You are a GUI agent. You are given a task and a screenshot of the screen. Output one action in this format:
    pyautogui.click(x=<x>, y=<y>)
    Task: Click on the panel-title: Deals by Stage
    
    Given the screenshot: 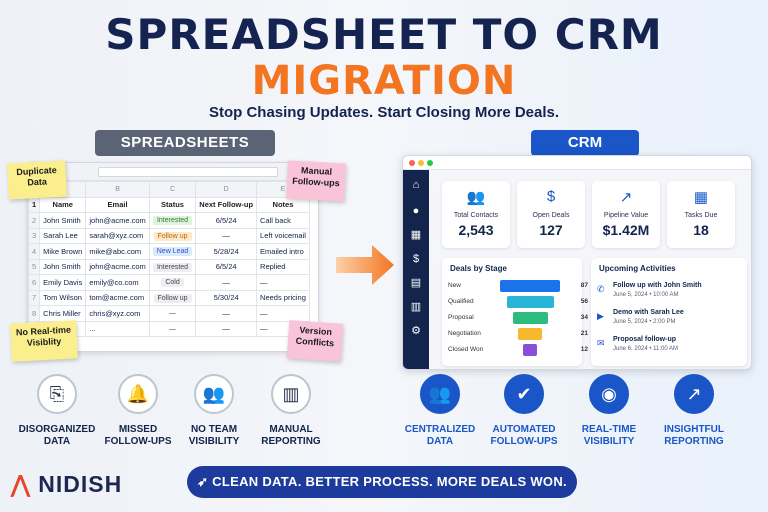 What is the action you would take?
    pyautogui.click(x=478, y=268)
    